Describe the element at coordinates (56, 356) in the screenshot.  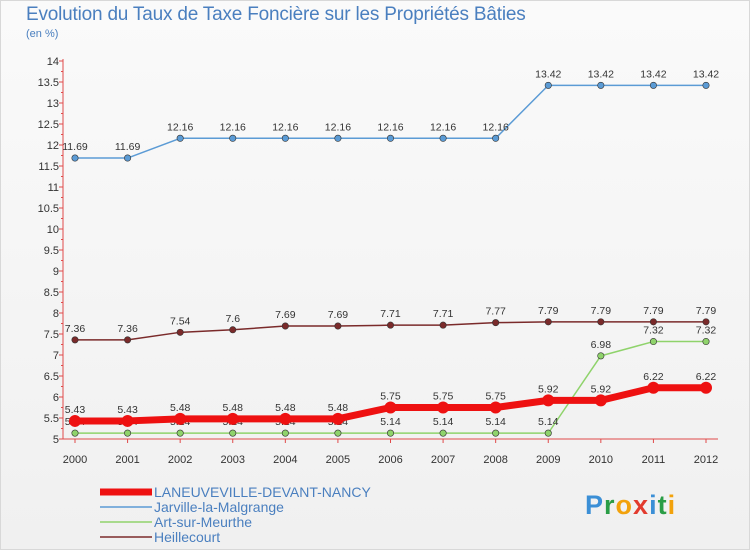
I see `y-tick-label: 7` at that location.